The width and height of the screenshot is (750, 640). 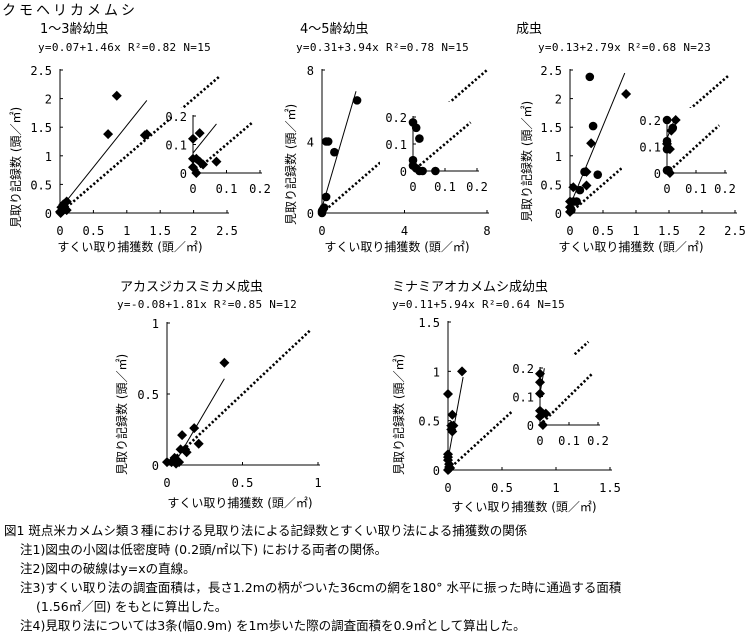 What do you see at coordinates (310, 143) in the screenshot?
I see `chart-2-y-tick-label: 4` at bounding box center [310, 143].